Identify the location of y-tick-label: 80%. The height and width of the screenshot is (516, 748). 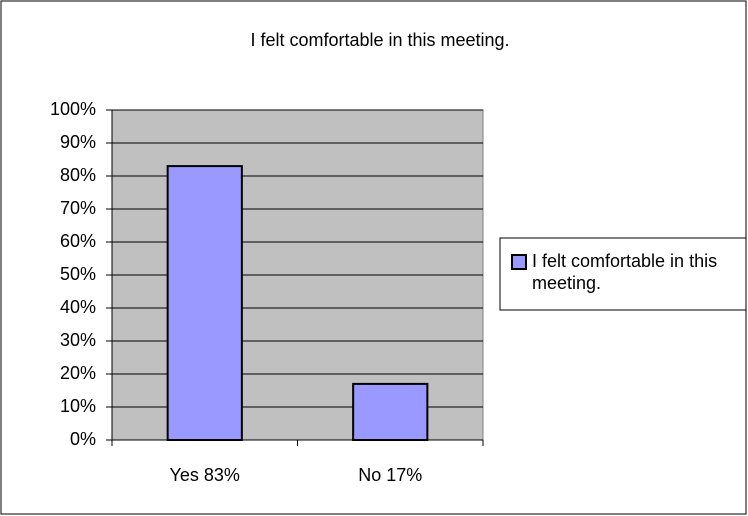
(78, 175).